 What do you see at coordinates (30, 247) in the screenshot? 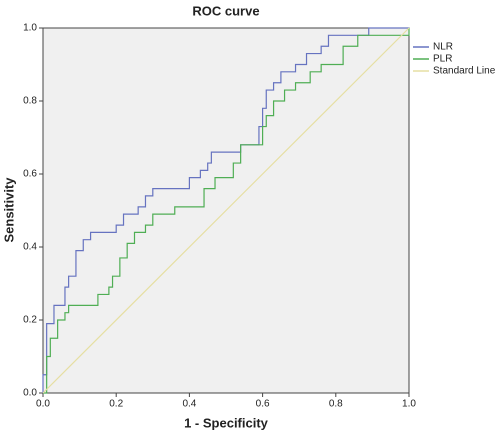
I see `y-tick-label: 0.4` at bounding box center [30, 247].